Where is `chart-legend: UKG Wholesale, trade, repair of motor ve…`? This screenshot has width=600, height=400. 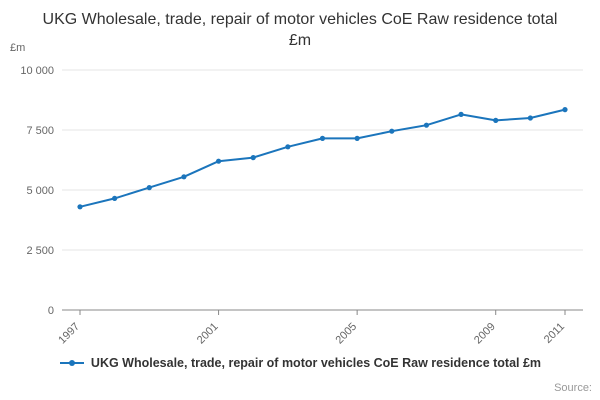
chart-legend: UKG Wholesale, trade, repair of motor ve… is located at coordinates (300, 363).